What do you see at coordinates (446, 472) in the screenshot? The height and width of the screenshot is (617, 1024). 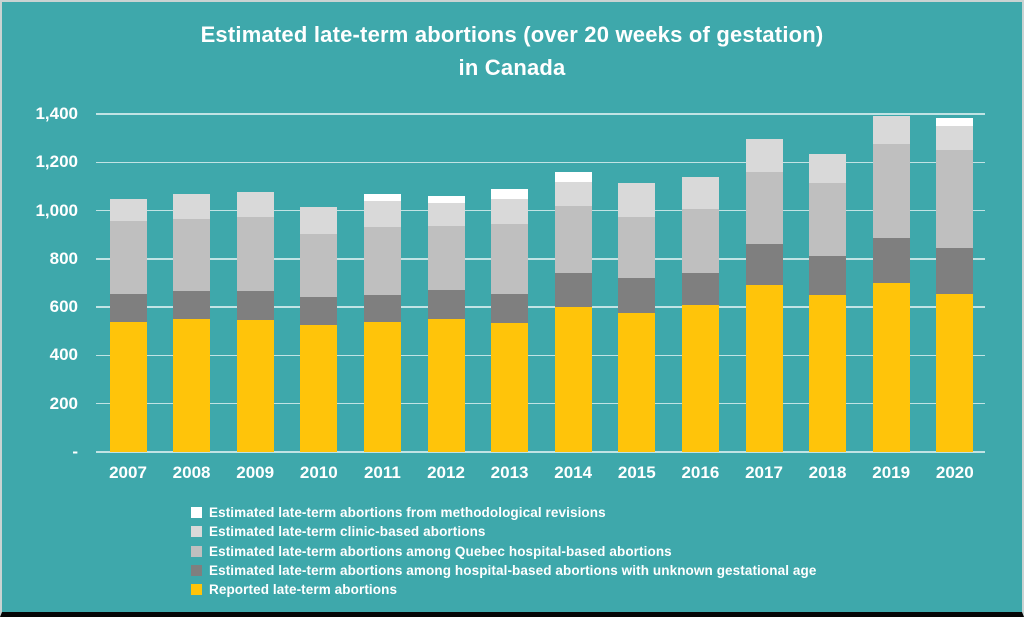 I see `x-tick-label: 2012` at bounding box center [446, 472].